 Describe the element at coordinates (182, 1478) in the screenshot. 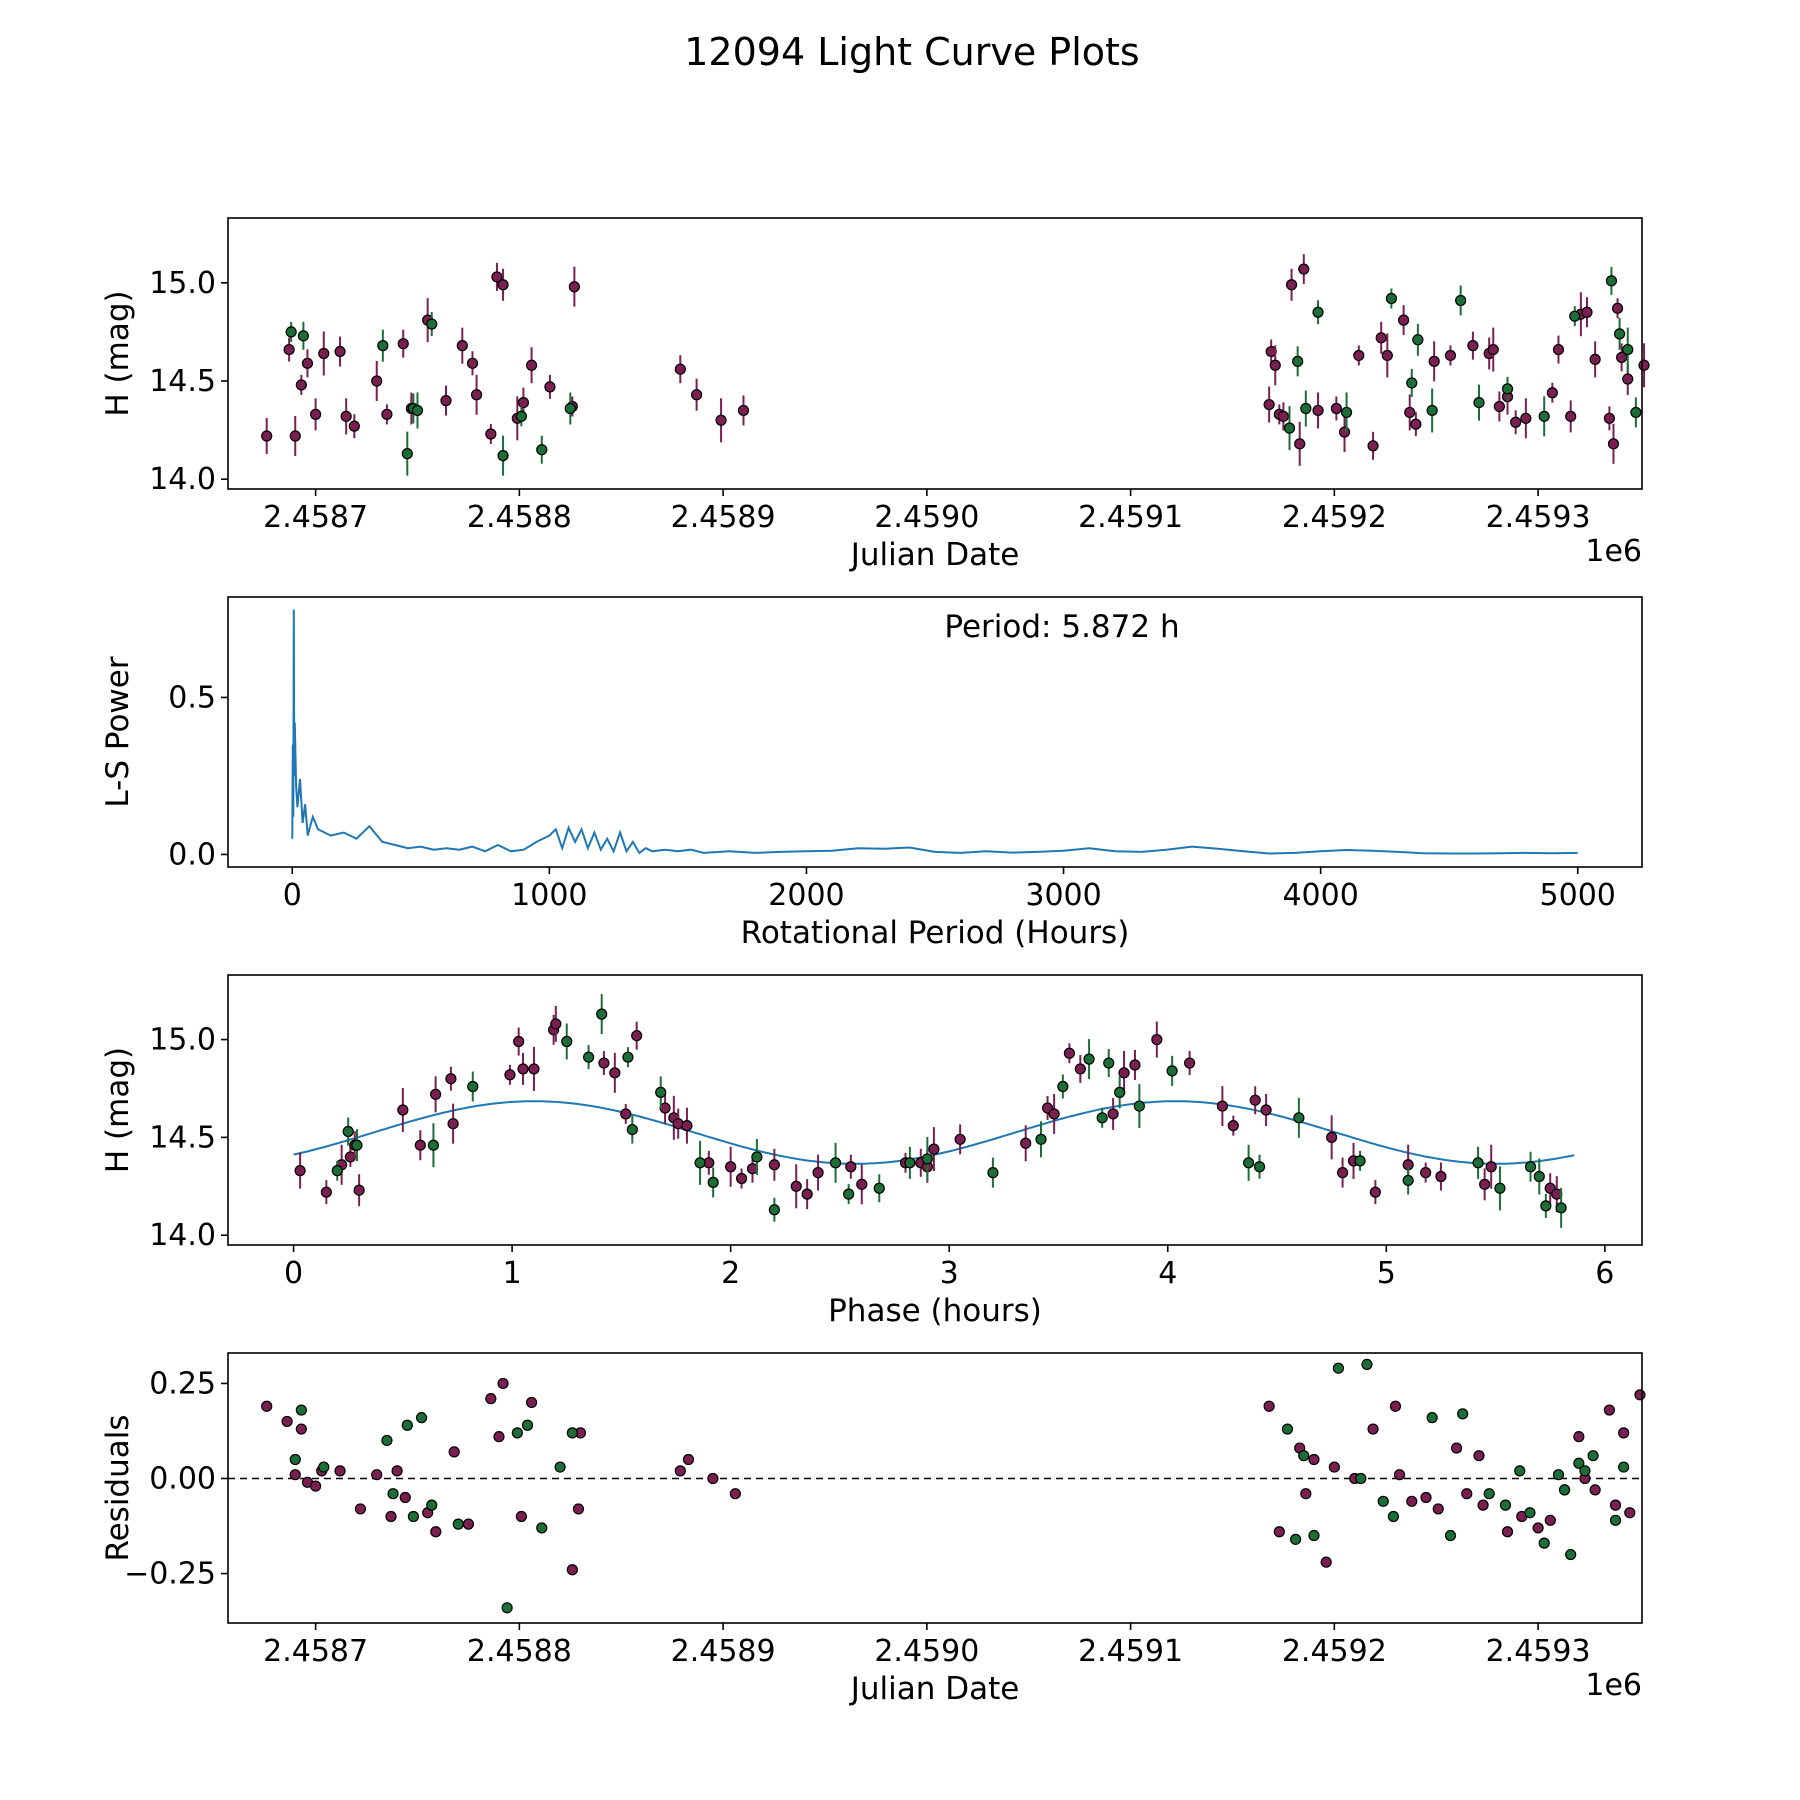

I see `y-tick-label: 0.00` at that location.